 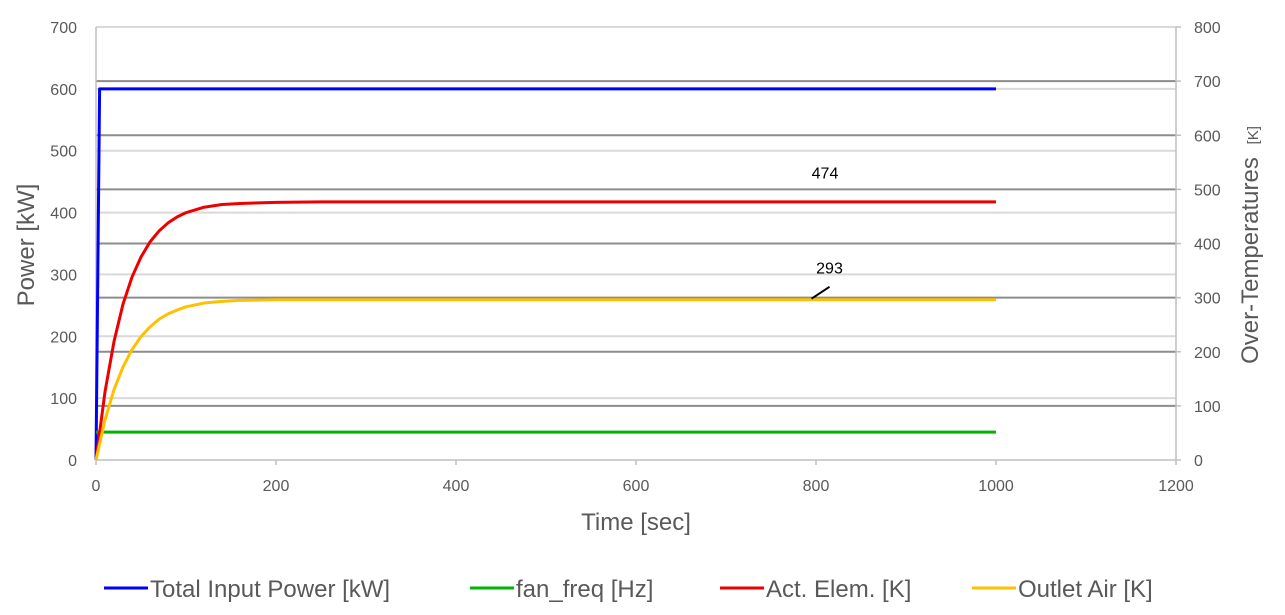 I want to click on y-tick-label: 0, so click(x=72, y=461).